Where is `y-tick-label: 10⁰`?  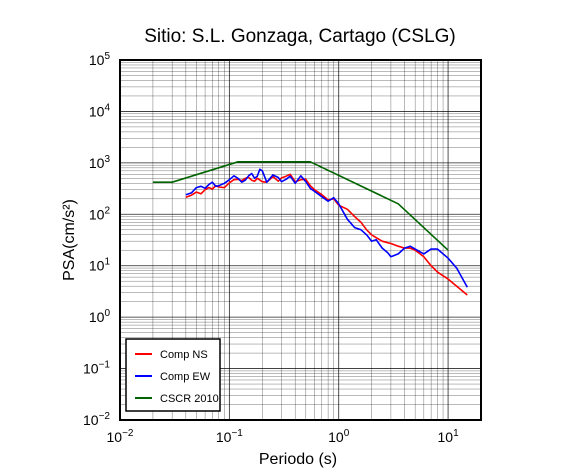 y-tick-label: 10⁰ is located at coordinates (100, 316).